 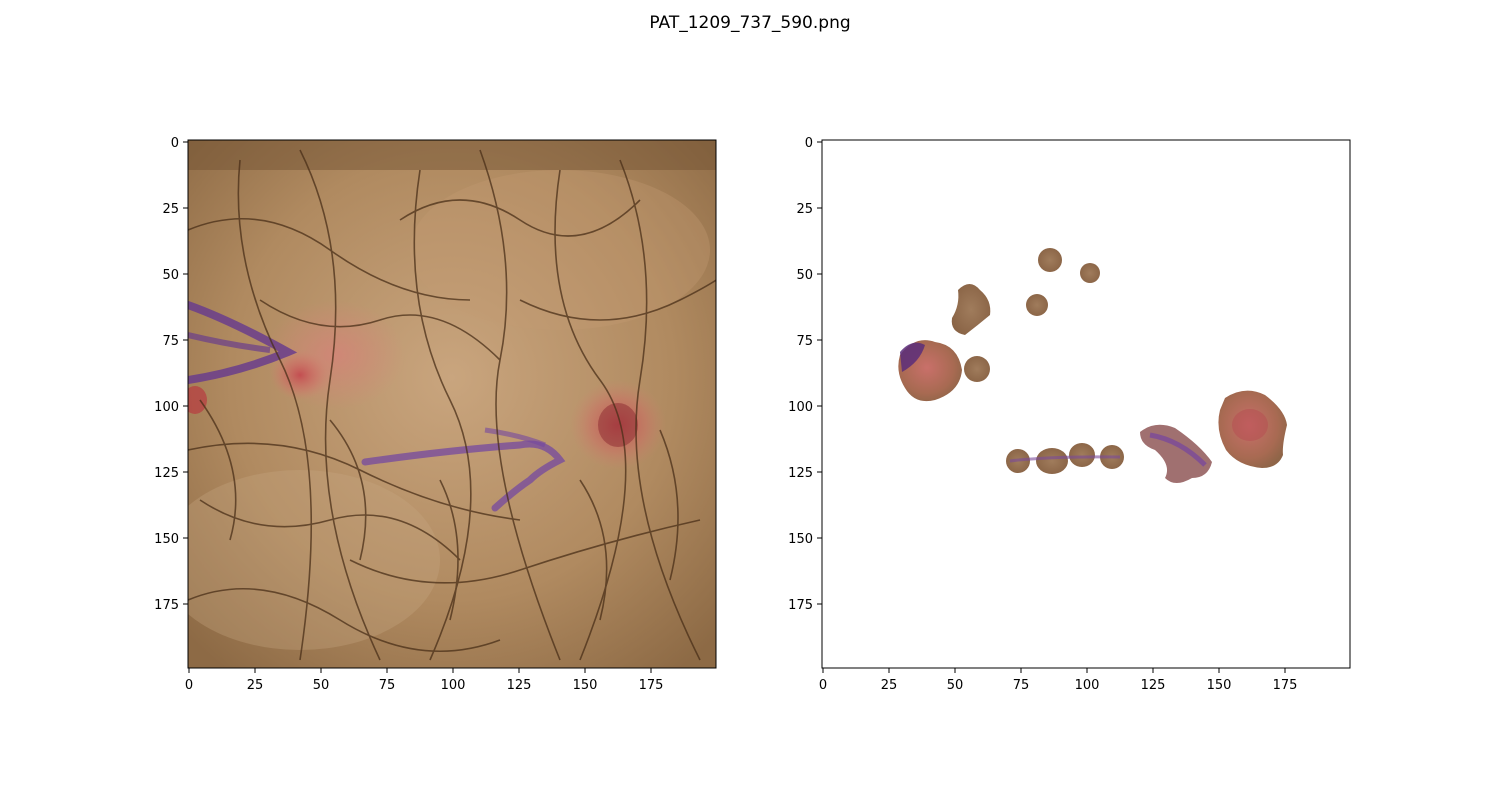 I want to click on right-ytick-label: 50, so click(x=804, y=275).